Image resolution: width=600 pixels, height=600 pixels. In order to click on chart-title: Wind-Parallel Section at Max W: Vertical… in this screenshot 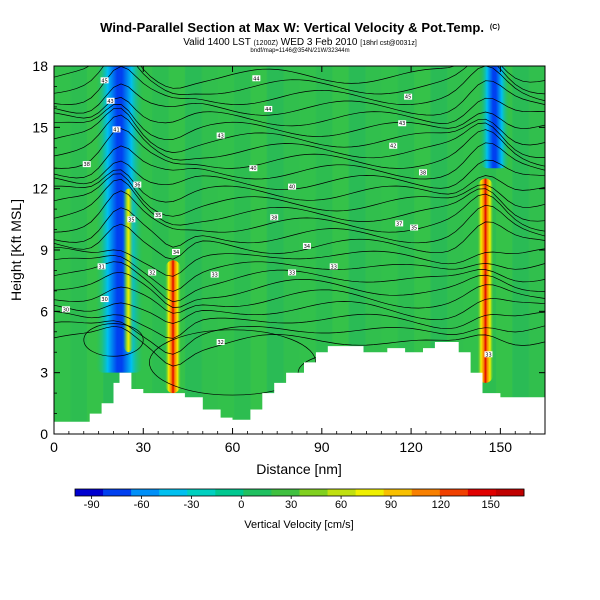, I will do `click(300, 27)`.